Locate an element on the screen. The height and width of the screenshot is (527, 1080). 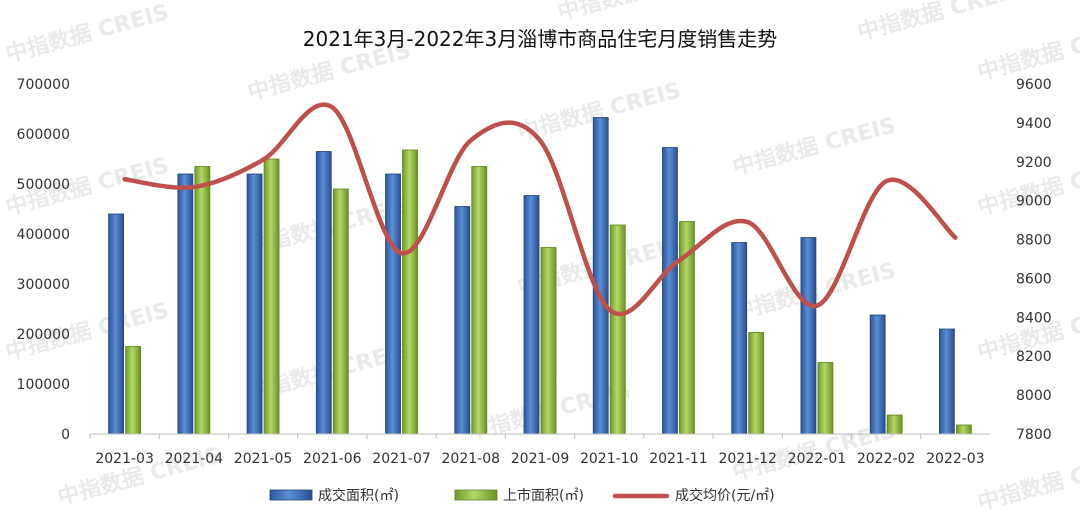
y-right-tick-label: 8200 is located at coordinates (1034, 357).